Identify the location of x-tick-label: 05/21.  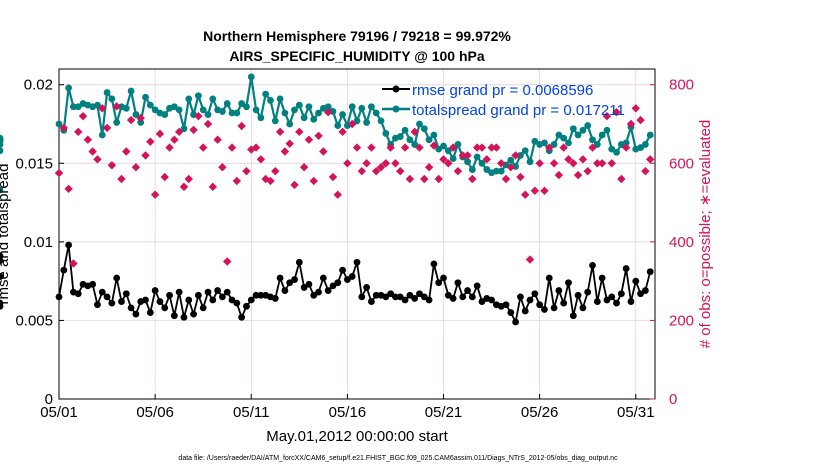
(444, 412).